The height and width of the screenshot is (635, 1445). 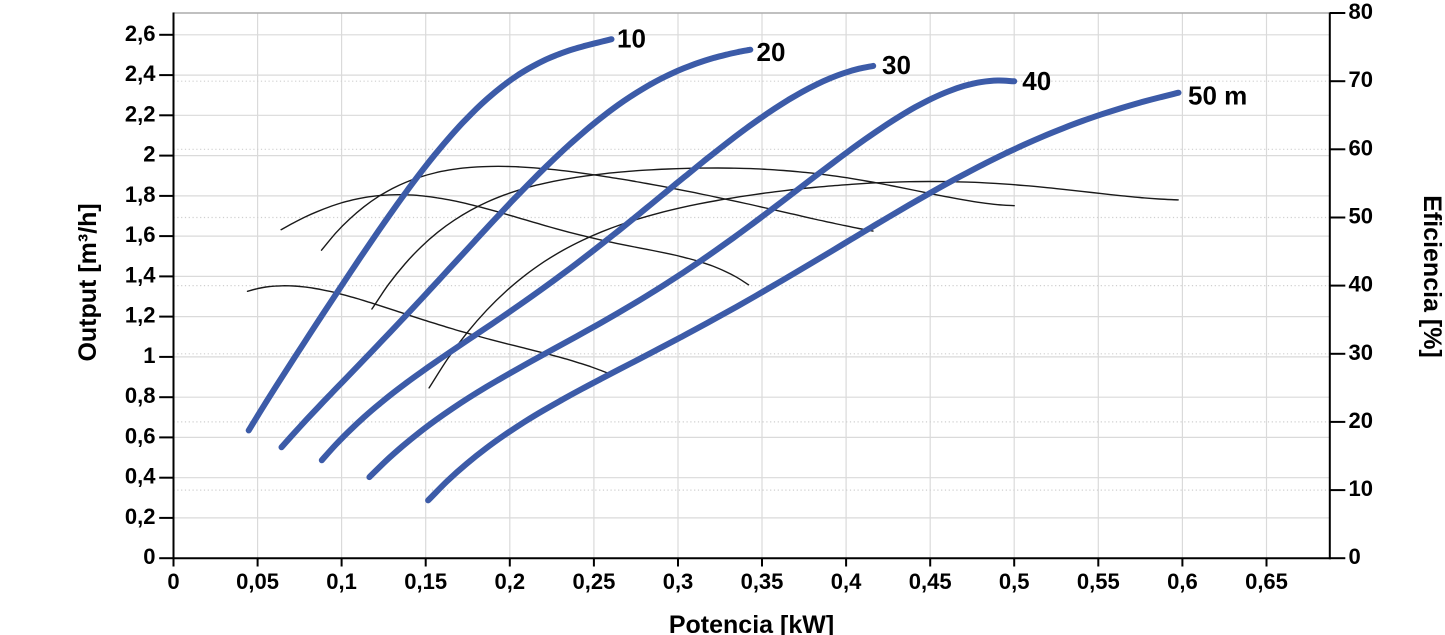 What do you see at coordinates (88, 282) in the screenshot?
I see `svg-text: Output [m³/h]` at bounding box center [88, 282].